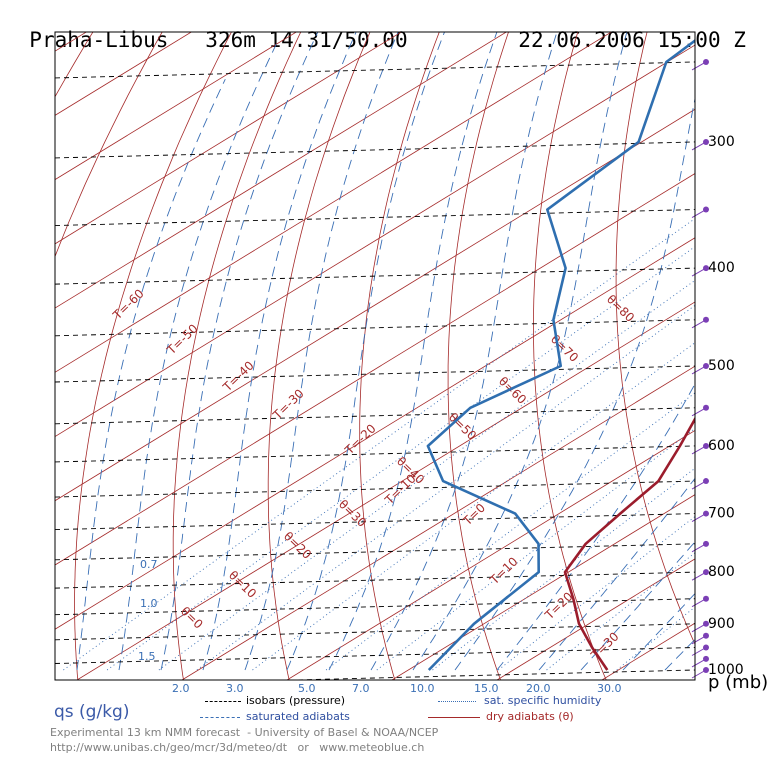  I want to click on pressure-tick-label: 300, so click(721, 142).